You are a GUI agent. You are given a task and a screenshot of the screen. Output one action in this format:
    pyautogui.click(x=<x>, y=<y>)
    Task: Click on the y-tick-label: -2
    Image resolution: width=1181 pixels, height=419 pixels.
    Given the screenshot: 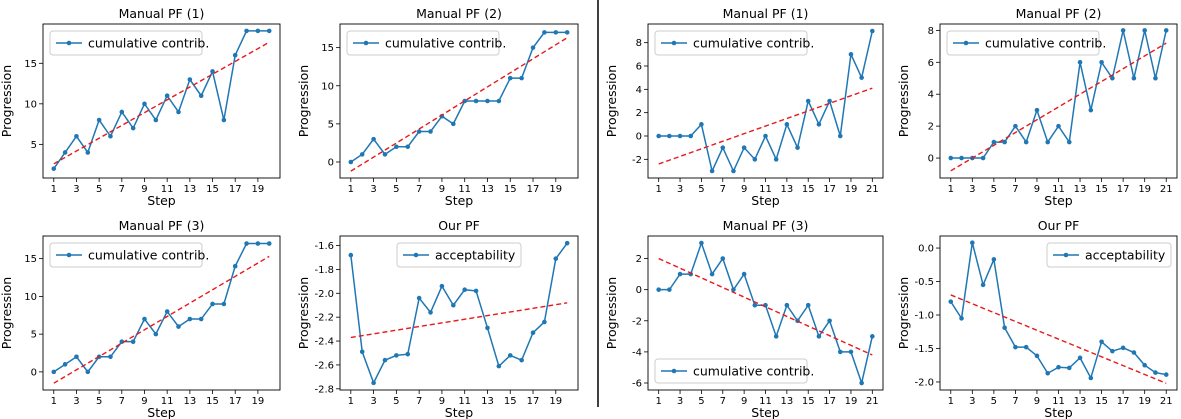 What is the action you would take?
    pyautogui.click(x=637, y=160)
    